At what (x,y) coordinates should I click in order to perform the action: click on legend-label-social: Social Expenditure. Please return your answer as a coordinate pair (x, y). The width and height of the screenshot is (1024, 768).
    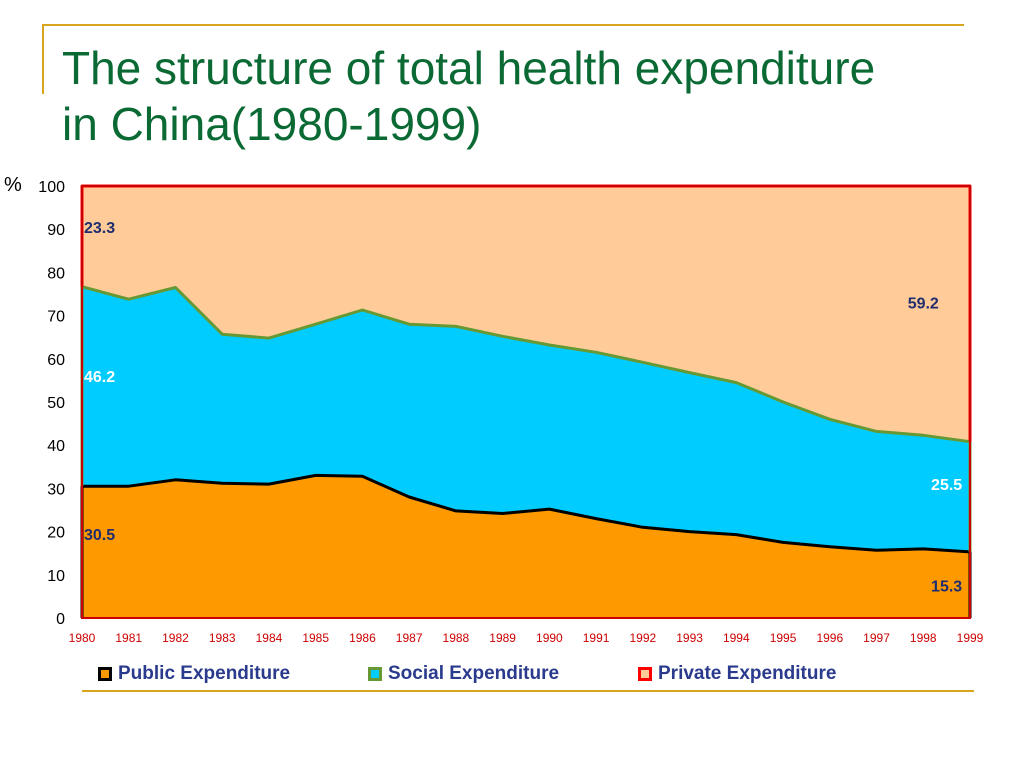
    Looking at the image, I should click on (474, 673).